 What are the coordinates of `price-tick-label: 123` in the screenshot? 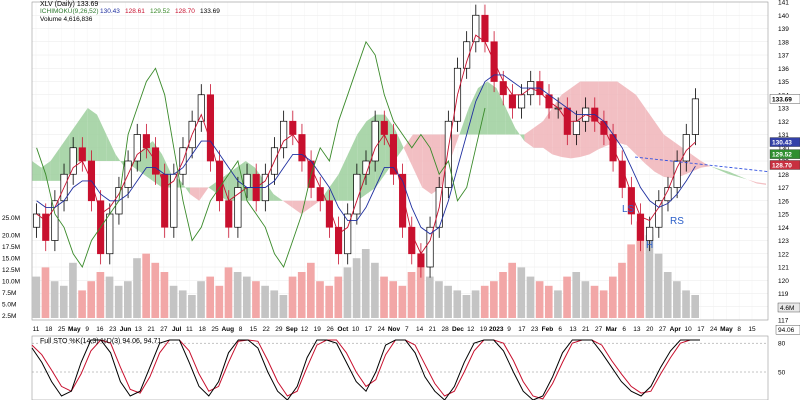 It's located at (783, 241).